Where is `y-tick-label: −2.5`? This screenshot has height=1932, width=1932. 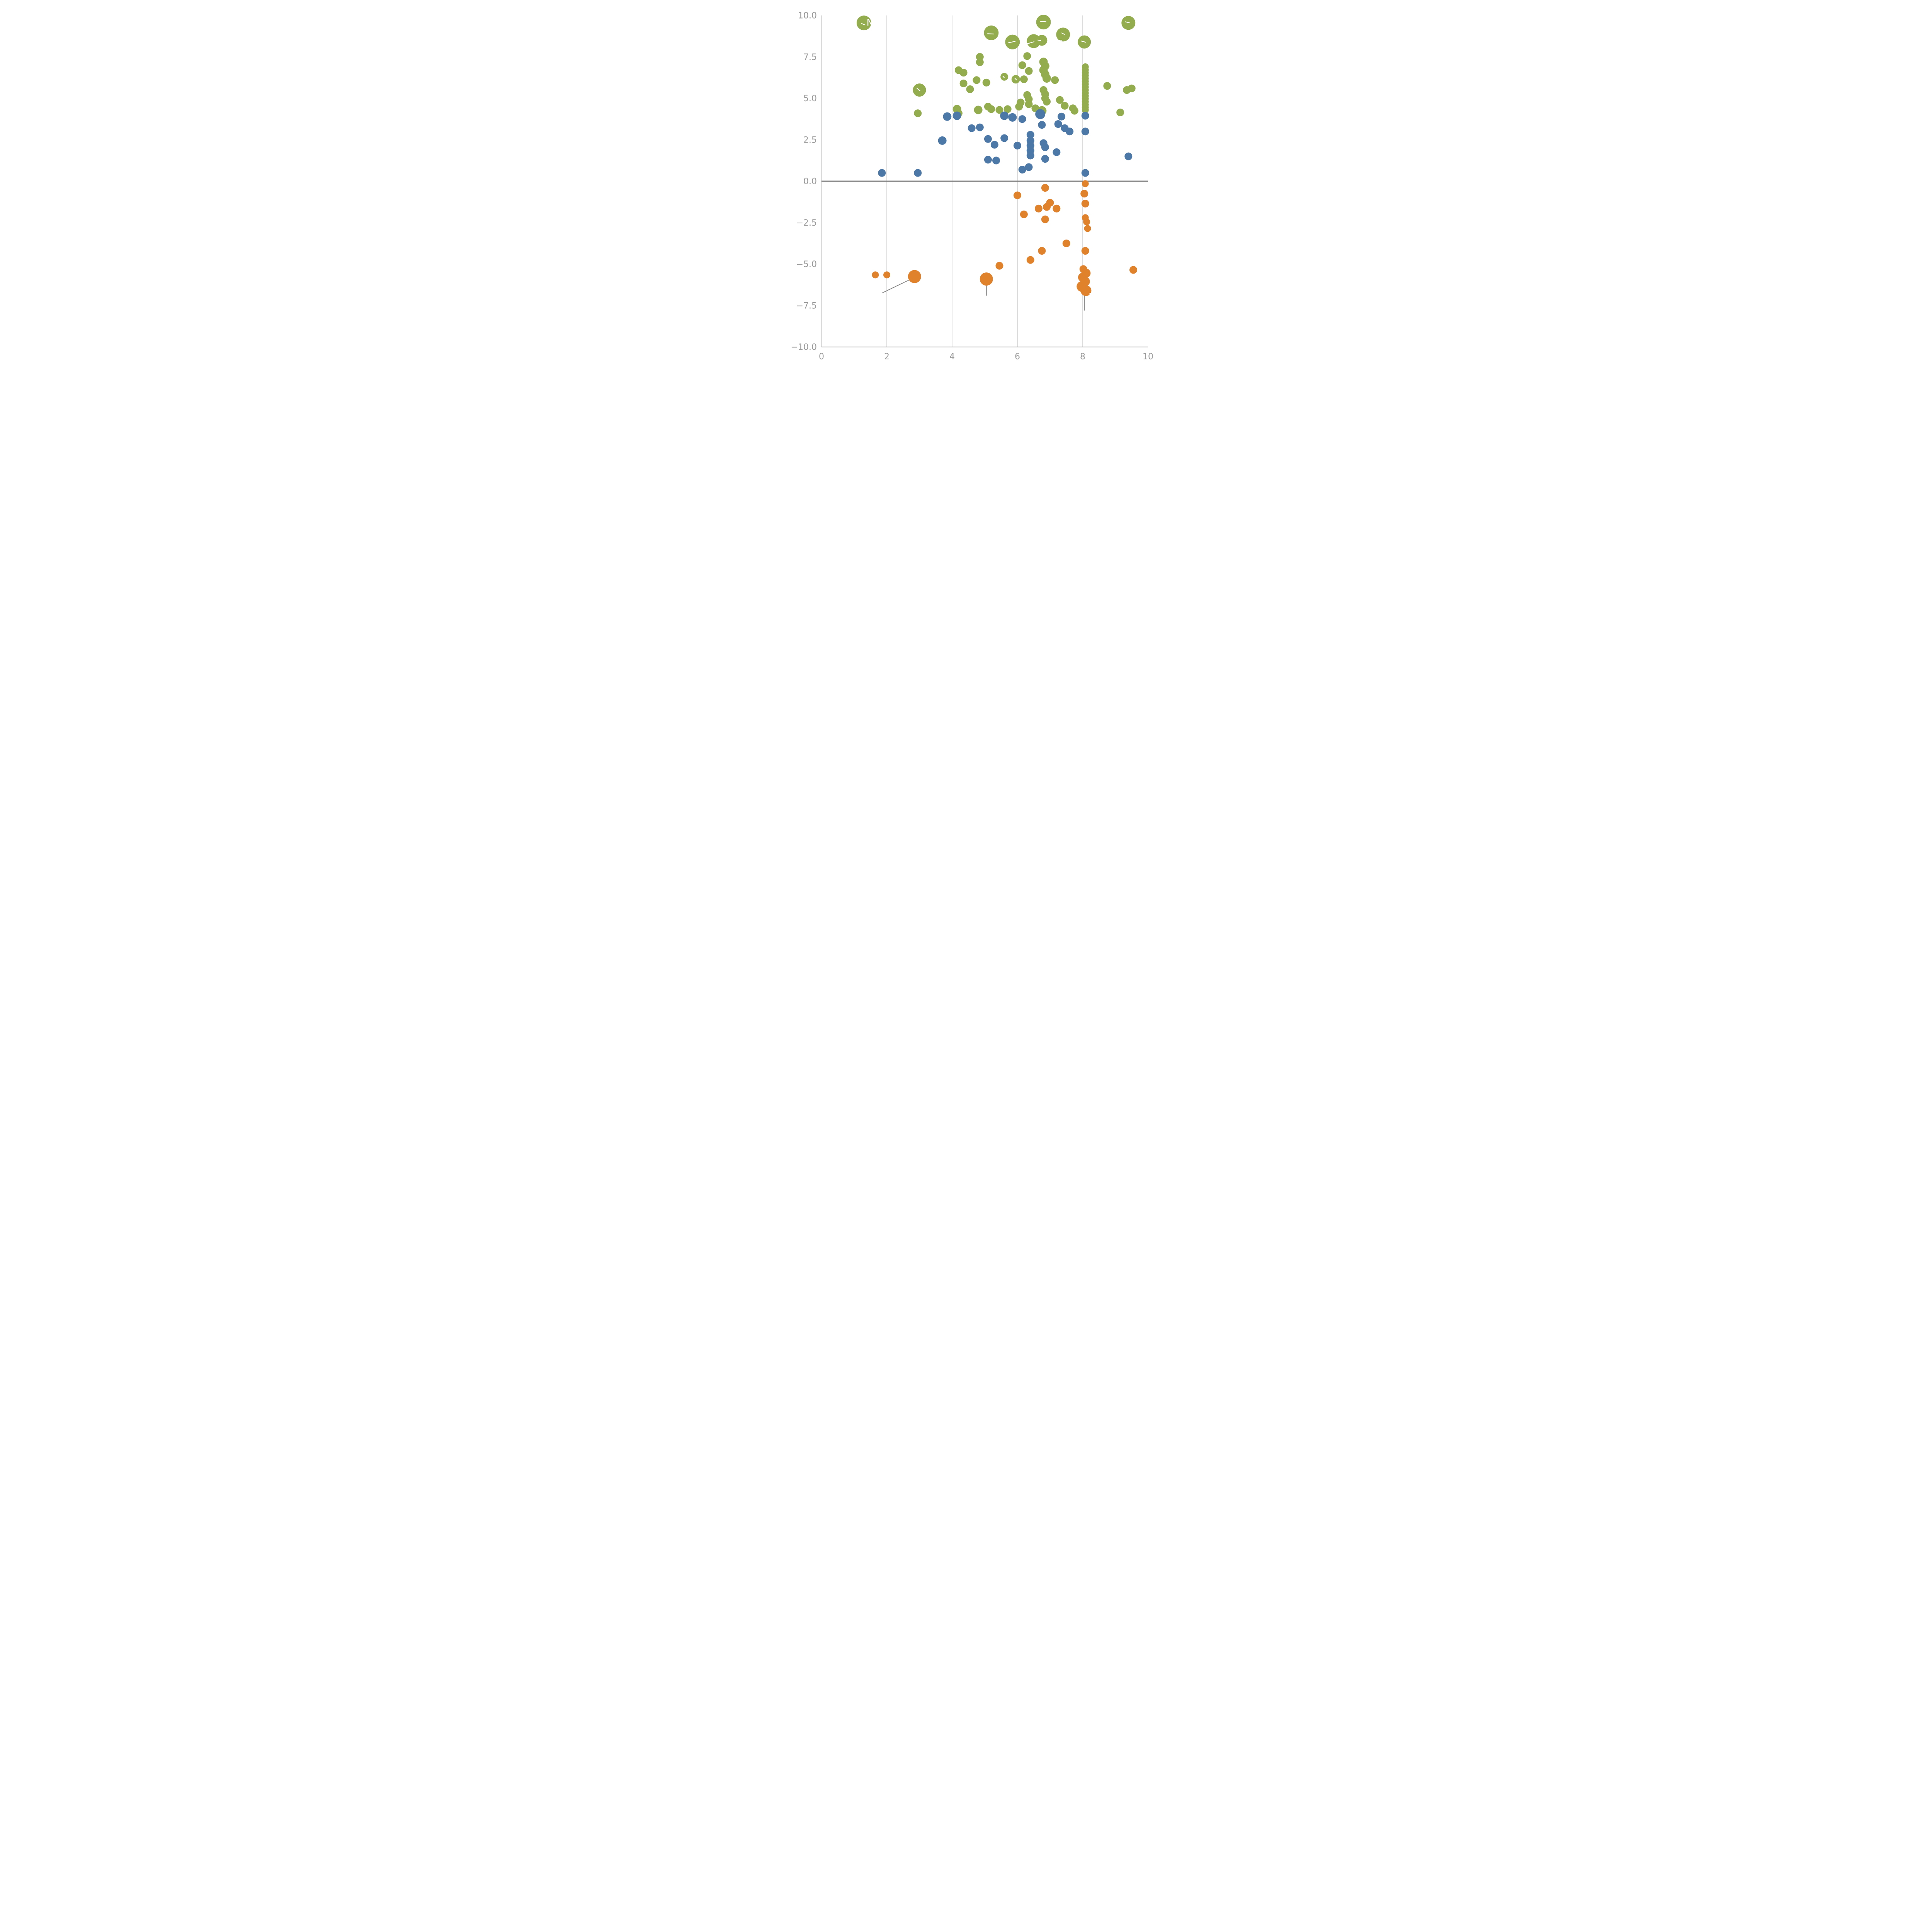
y-tick-label: −2.5 is located at coordinates (807, 223).